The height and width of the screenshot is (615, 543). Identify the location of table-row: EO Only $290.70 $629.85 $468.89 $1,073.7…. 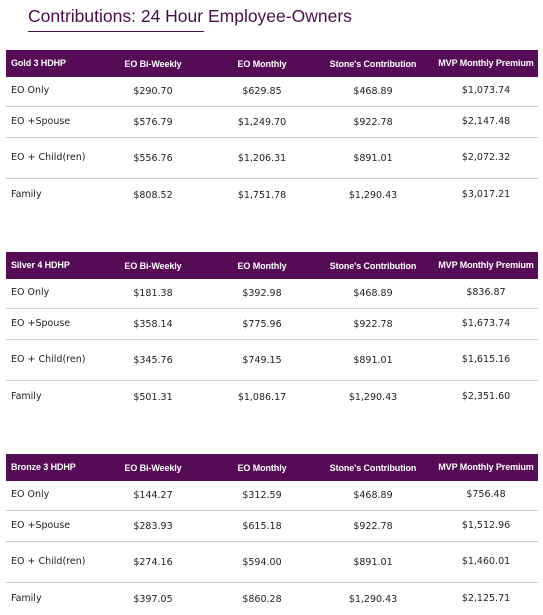
(272, 92).